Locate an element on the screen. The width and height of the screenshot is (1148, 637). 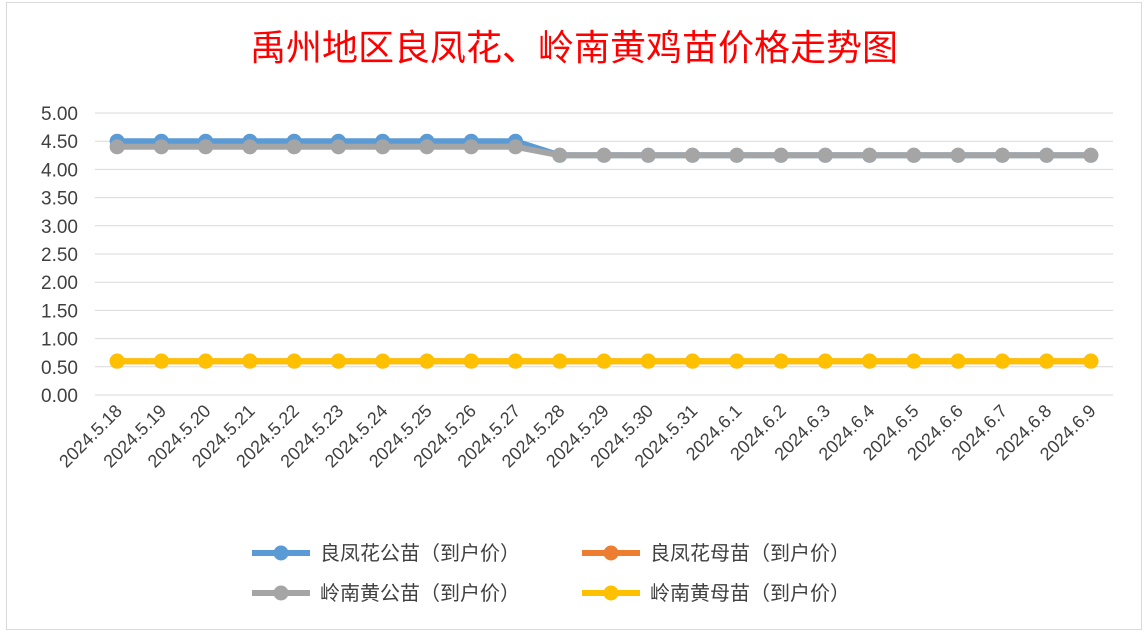
chart-title: 禹州地区良凤花、岭南黄鸡苗价格走势图 is located at coordinates (574, 48).